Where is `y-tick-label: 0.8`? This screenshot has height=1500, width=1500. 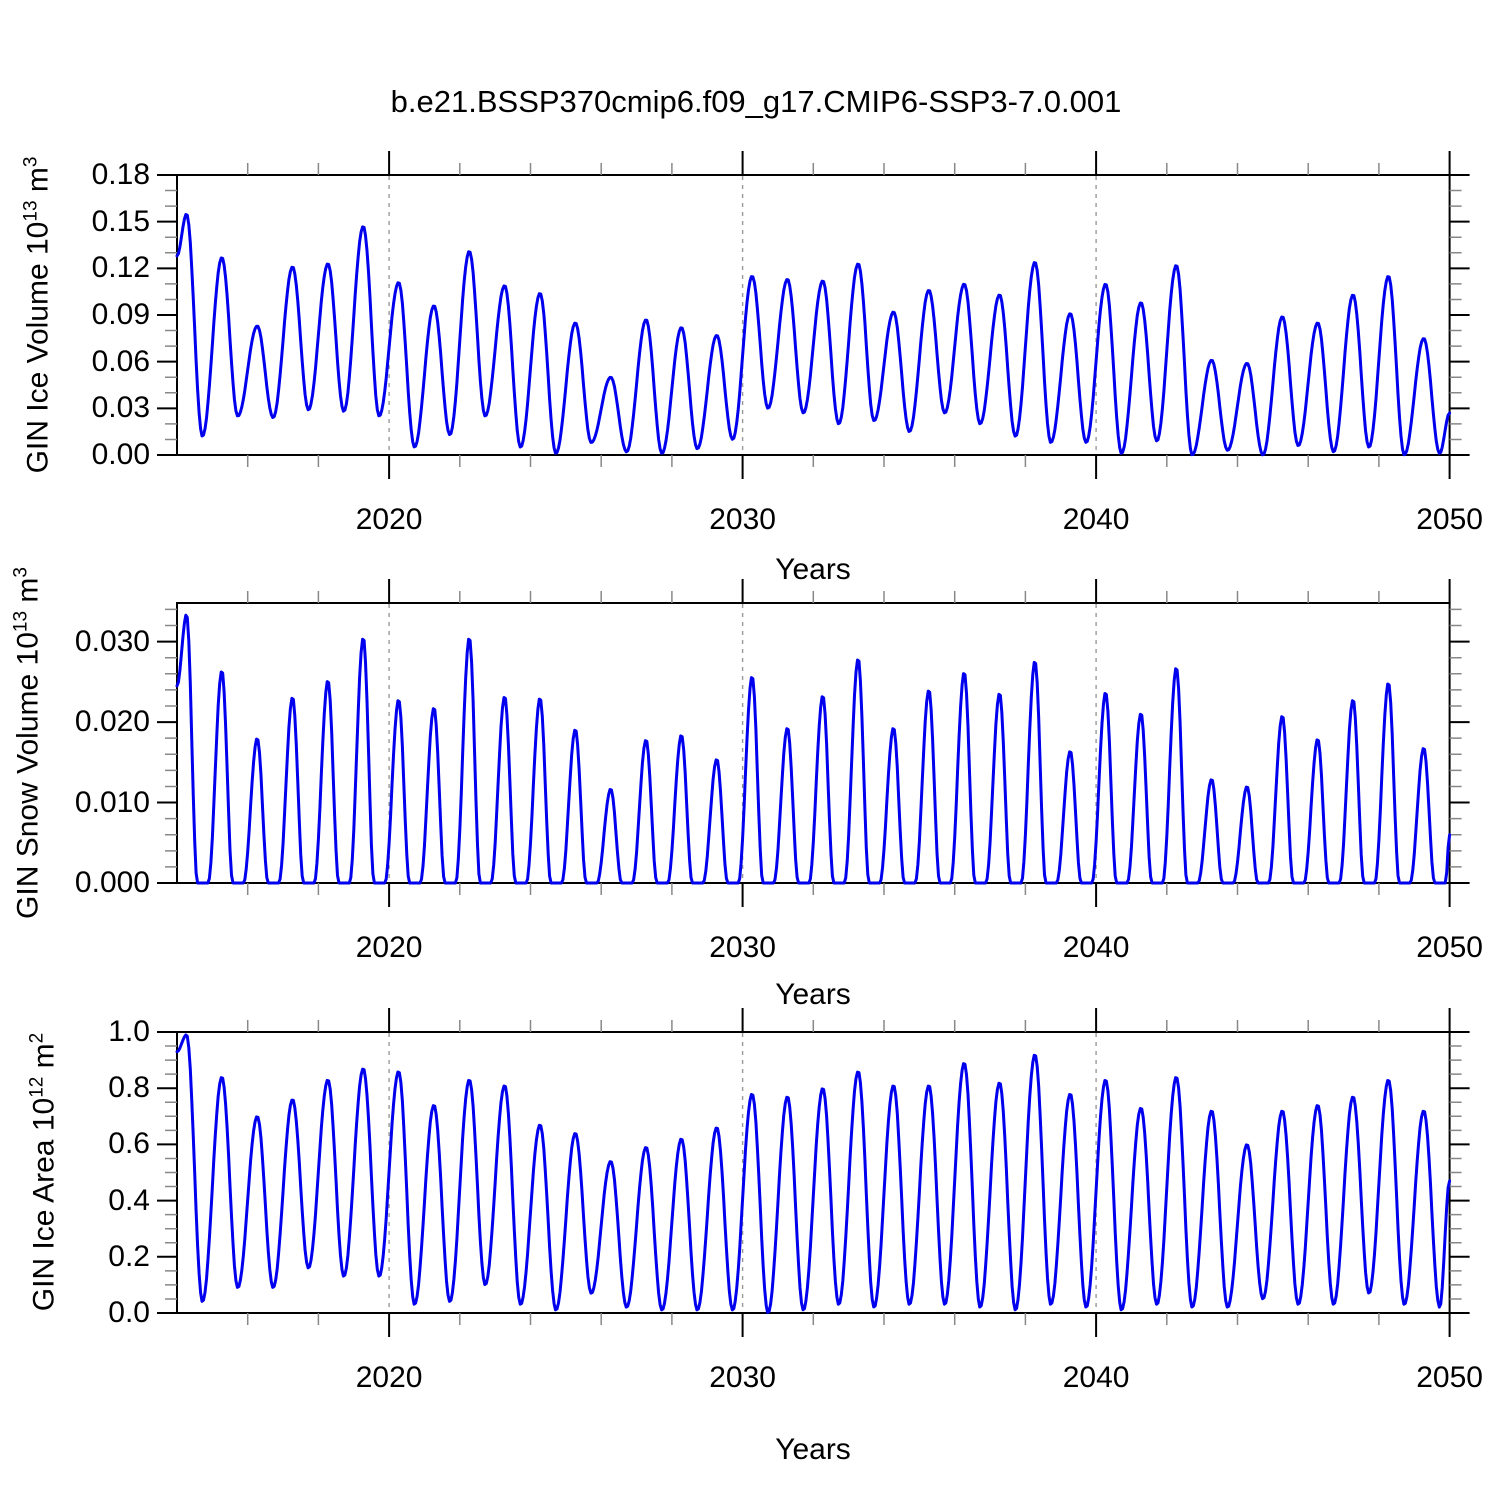
y-tick-label: 0.8 is located at coordinates (129, 1088).